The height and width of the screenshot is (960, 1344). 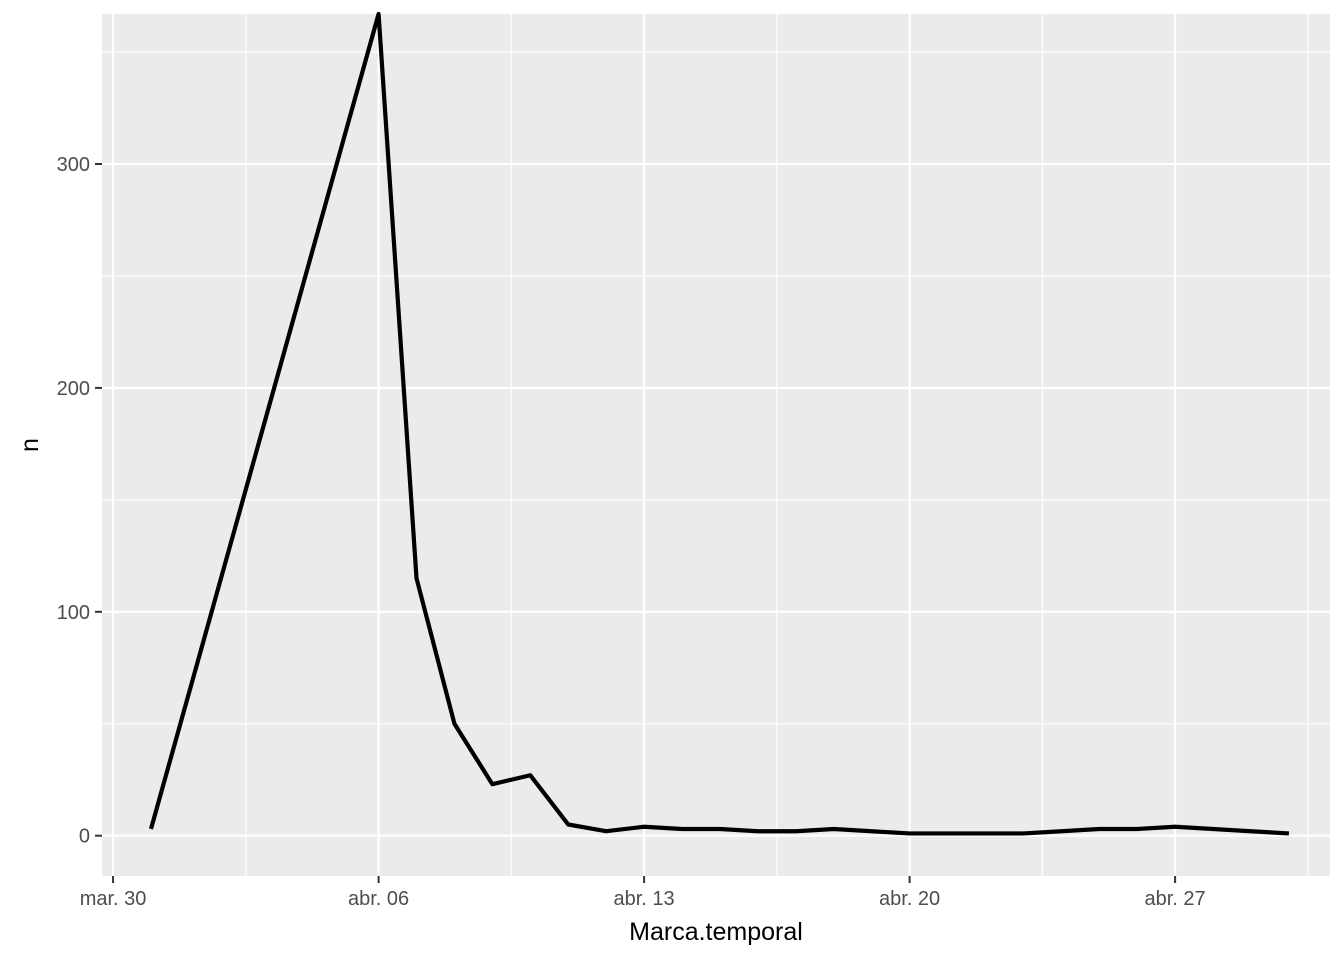 What do you see at coordinates (30, 445) in the screenshot?
I see `y-axis-title: n` at bounding box center [30, 445].